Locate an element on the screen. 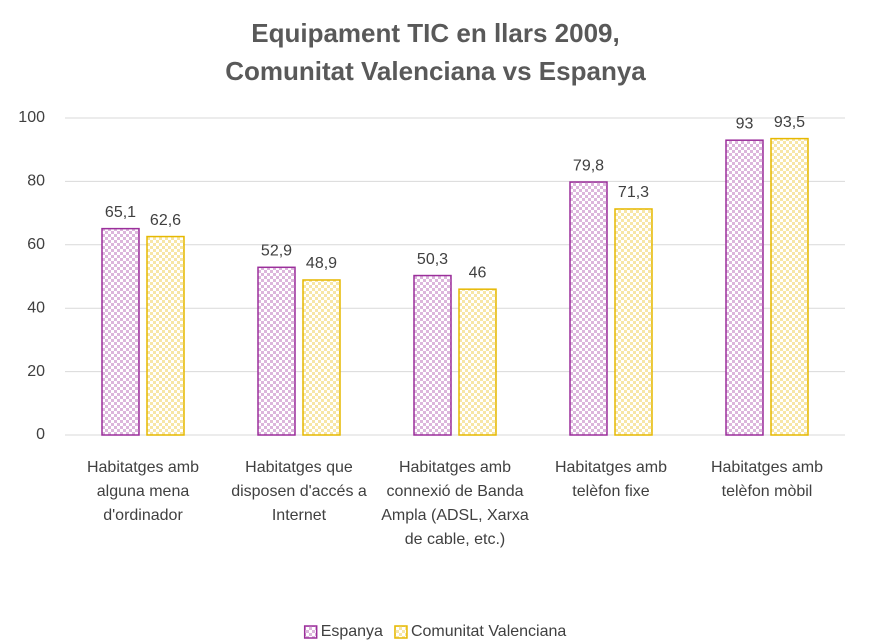 The image size is (871, 643). y-tick-label: 40 is located at coordinates (36, 307).